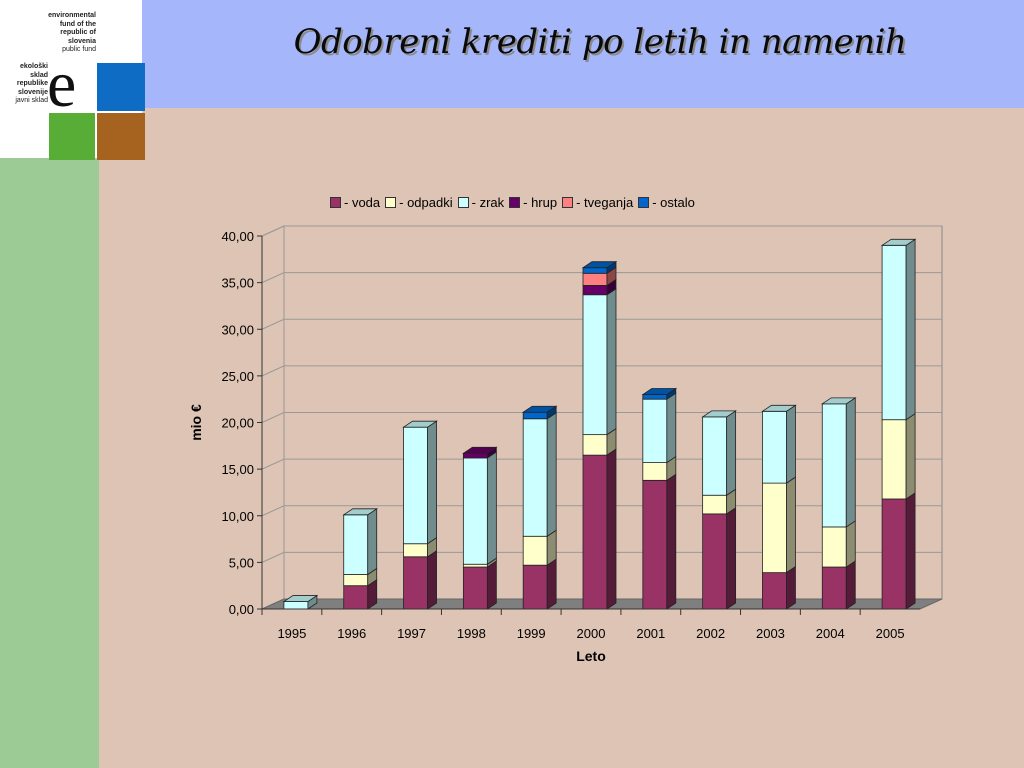  Describe the element at coordinates (605, 202) in the screenshot. I see `legend-label: - tveganja` at that location.